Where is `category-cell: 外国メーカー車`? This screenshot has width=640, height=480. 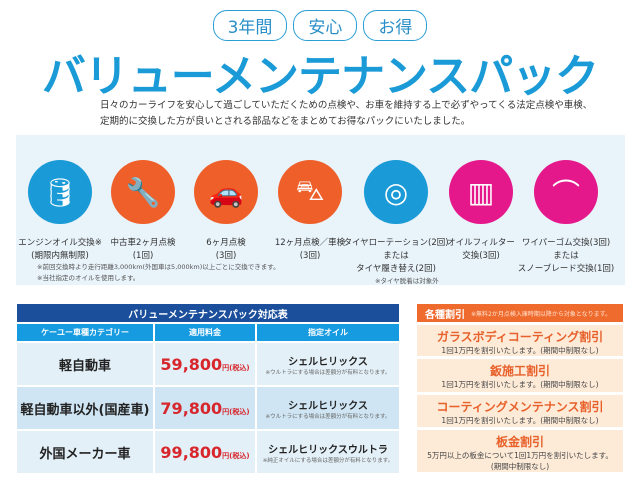
category-cell: 外国メーカー車 is located at coordinates (85, 452).